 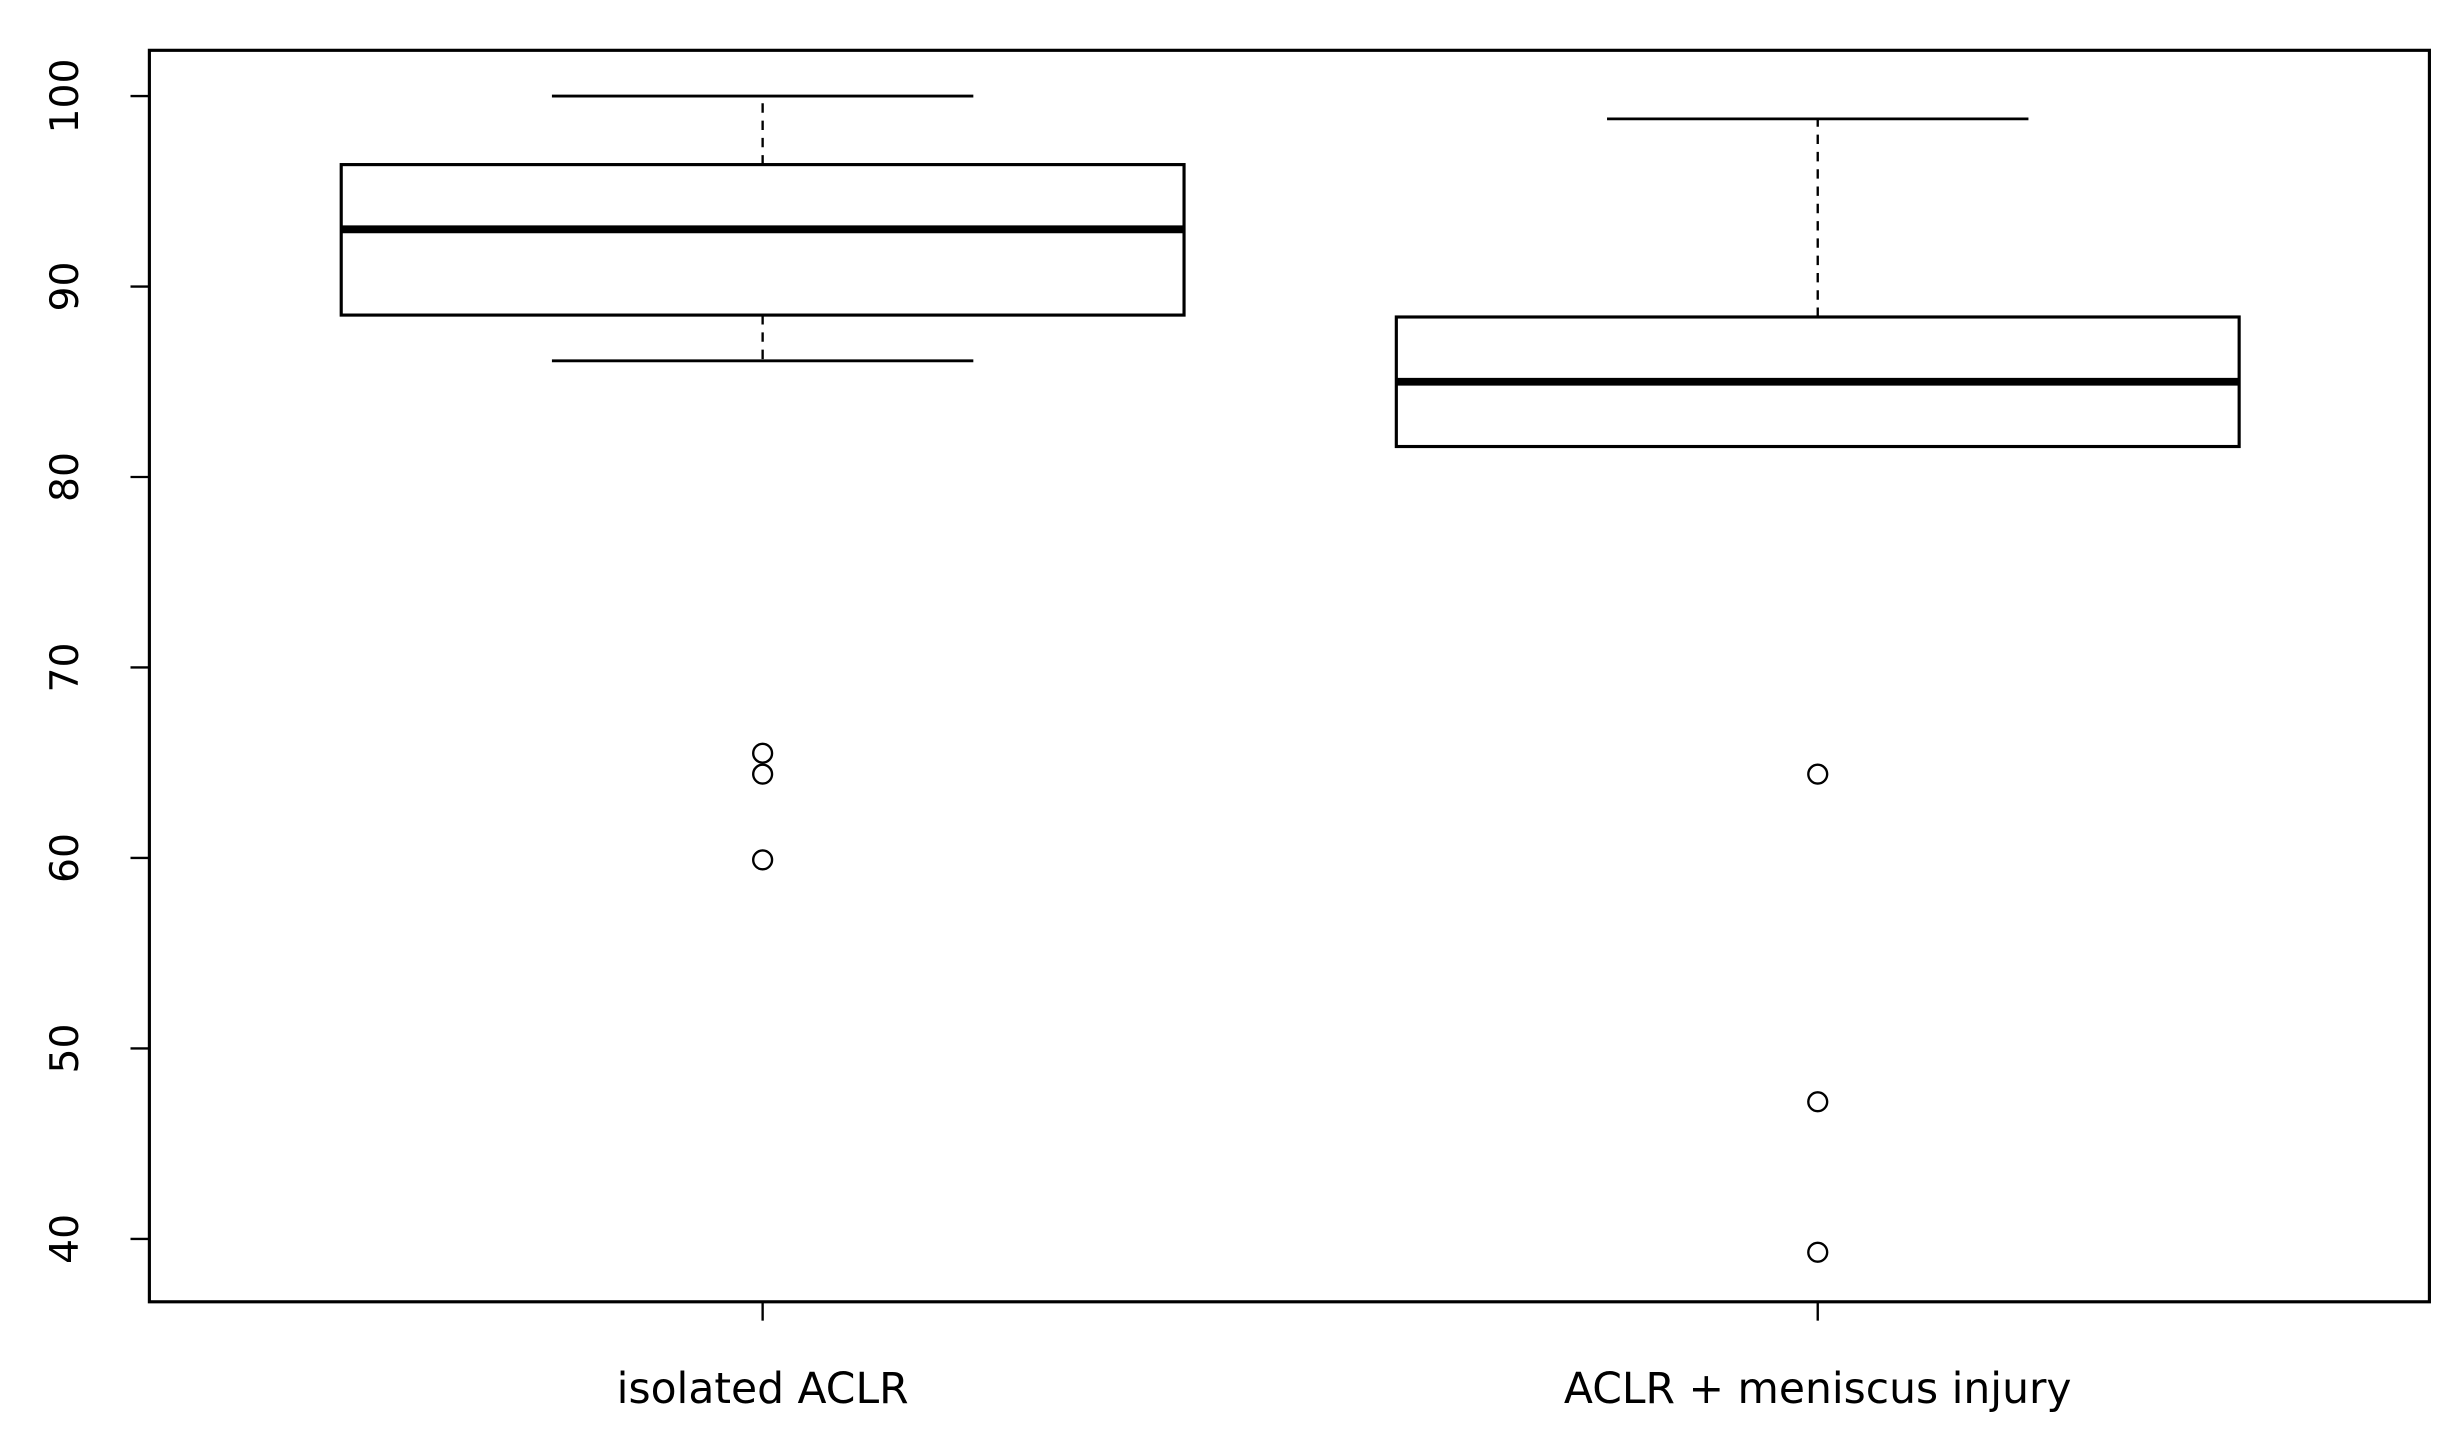 I want to click on y-tick-label: 90, so click(x=65, y=287).